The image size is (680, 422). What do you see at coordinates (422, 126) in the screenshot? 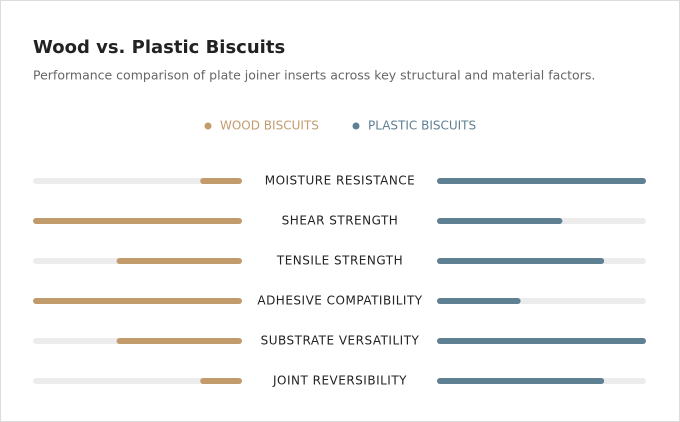
I see `legend-label: PLASTIC BISCUITS` at bounding box center [422, 126].